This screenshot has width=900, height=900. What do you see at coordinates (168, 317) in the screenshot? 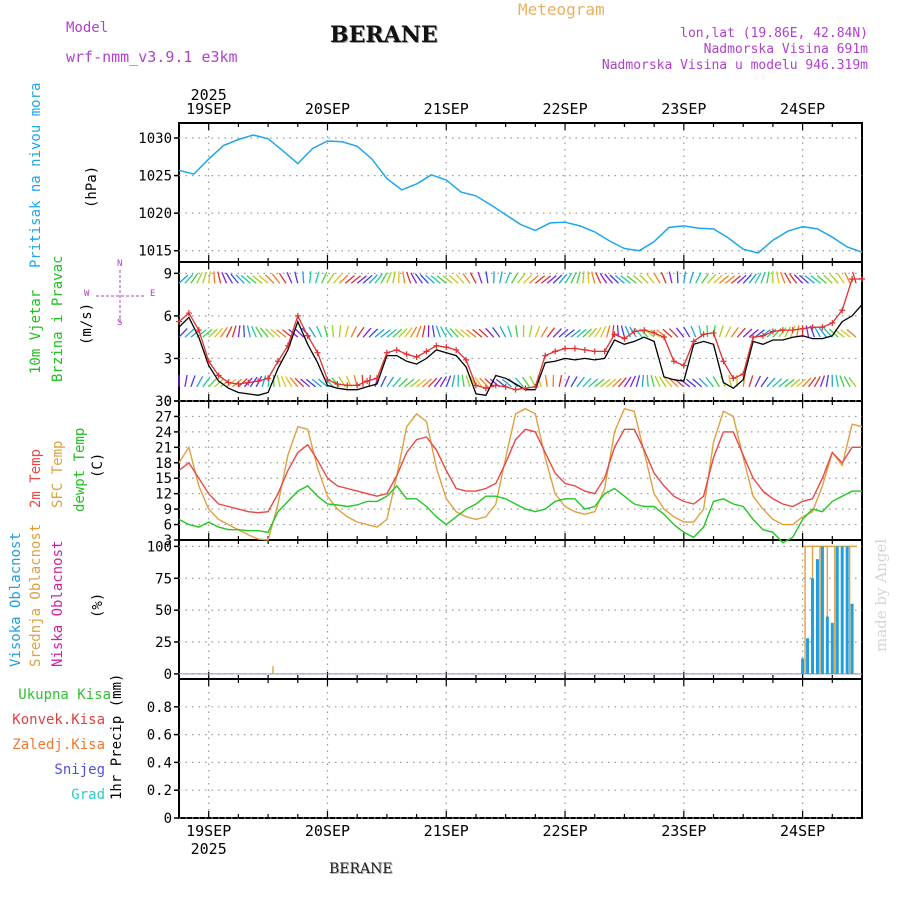
I see `ytick-label-wind: 6` at bounding box center [168, 317].